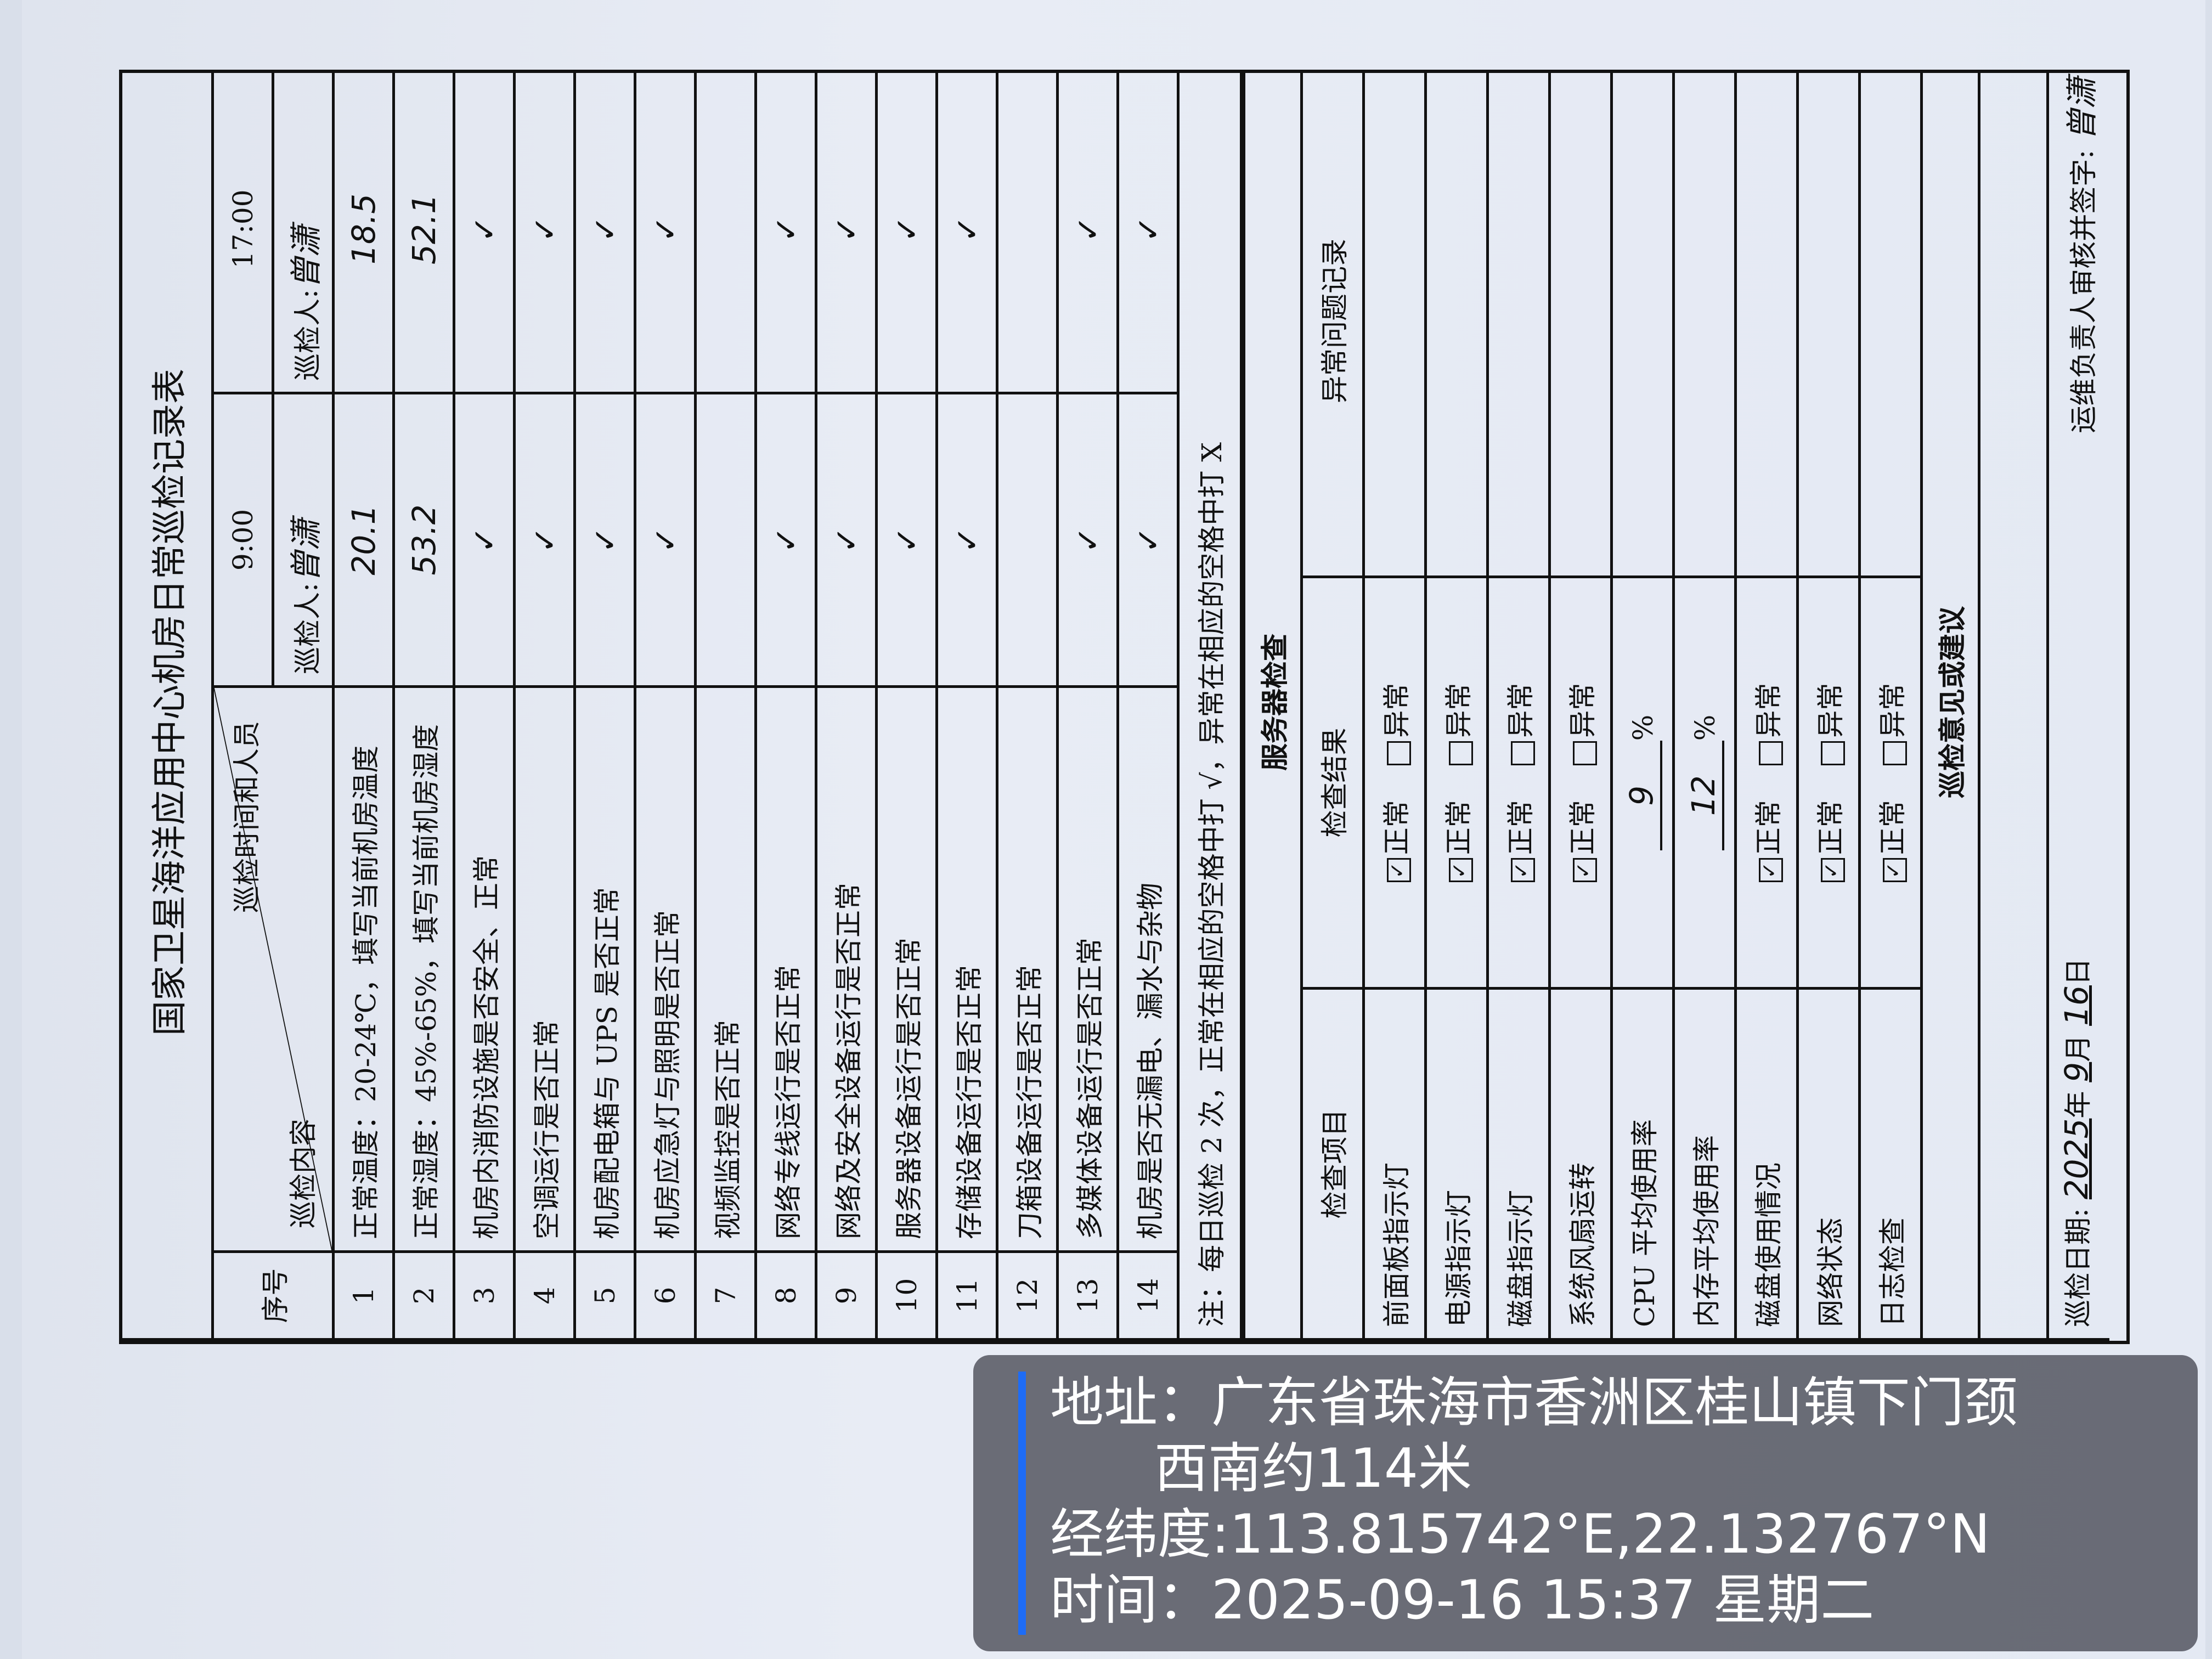 The width and height of the screenshot is (2212, 1659). I want to click on server-item: 磁盘使用情况, so click(1767, 1164).